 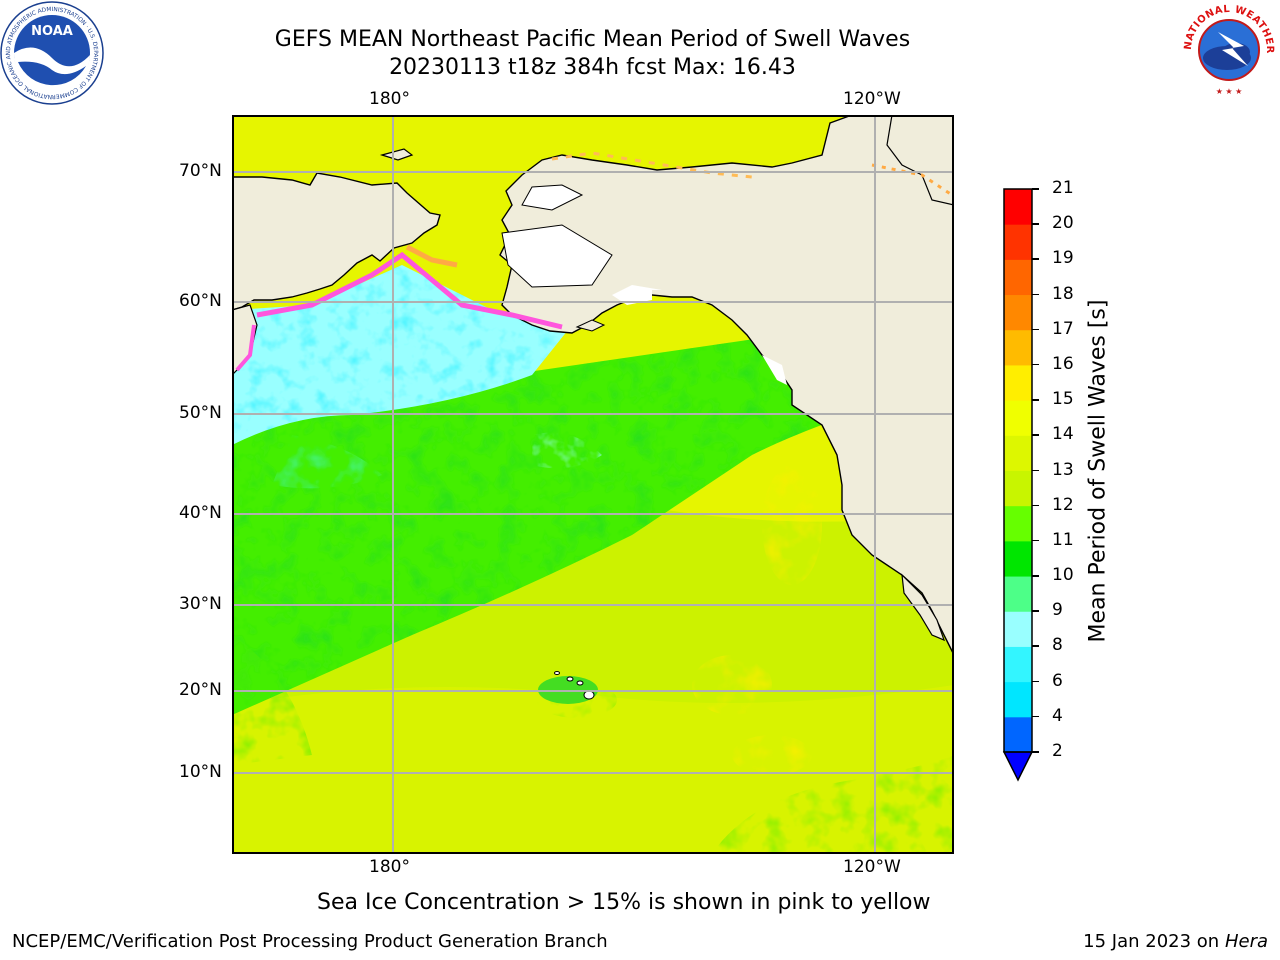 What do you see at coordinates (200, 772) in the screenshot?
I see `lat-label-10n: 10°N` at bounding box center [200, 772].